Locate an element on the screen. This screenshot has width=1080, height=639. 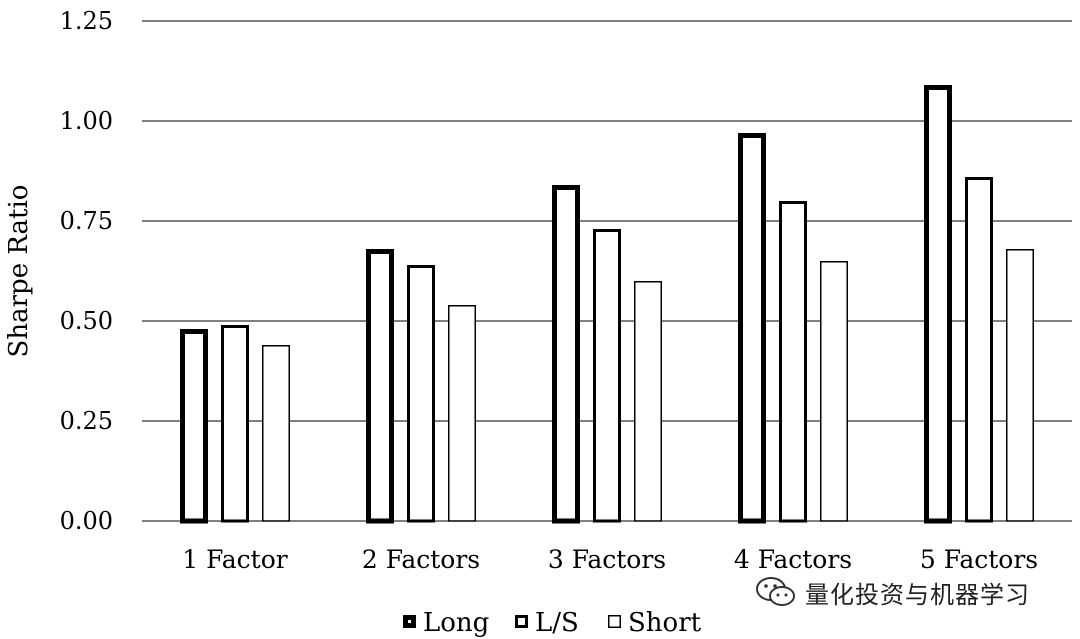
x-category-label: 4 Factors is located at coordinates (793, 559).